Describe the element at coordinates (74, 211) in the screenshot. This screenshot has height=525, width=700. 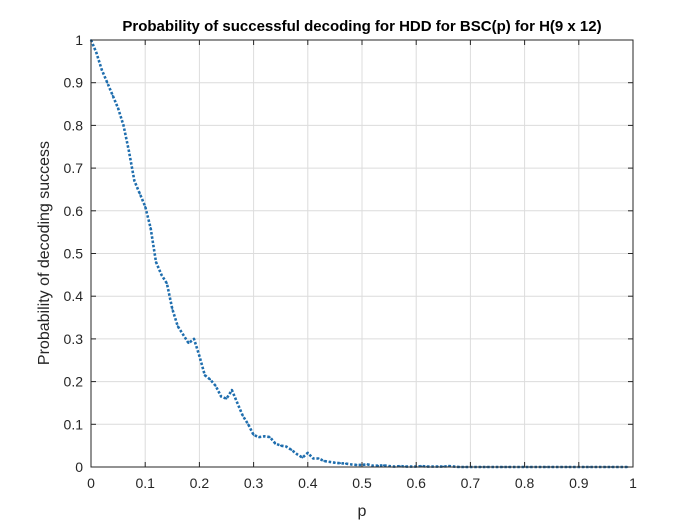
I see `y-tick-label: 0.6` at that location.